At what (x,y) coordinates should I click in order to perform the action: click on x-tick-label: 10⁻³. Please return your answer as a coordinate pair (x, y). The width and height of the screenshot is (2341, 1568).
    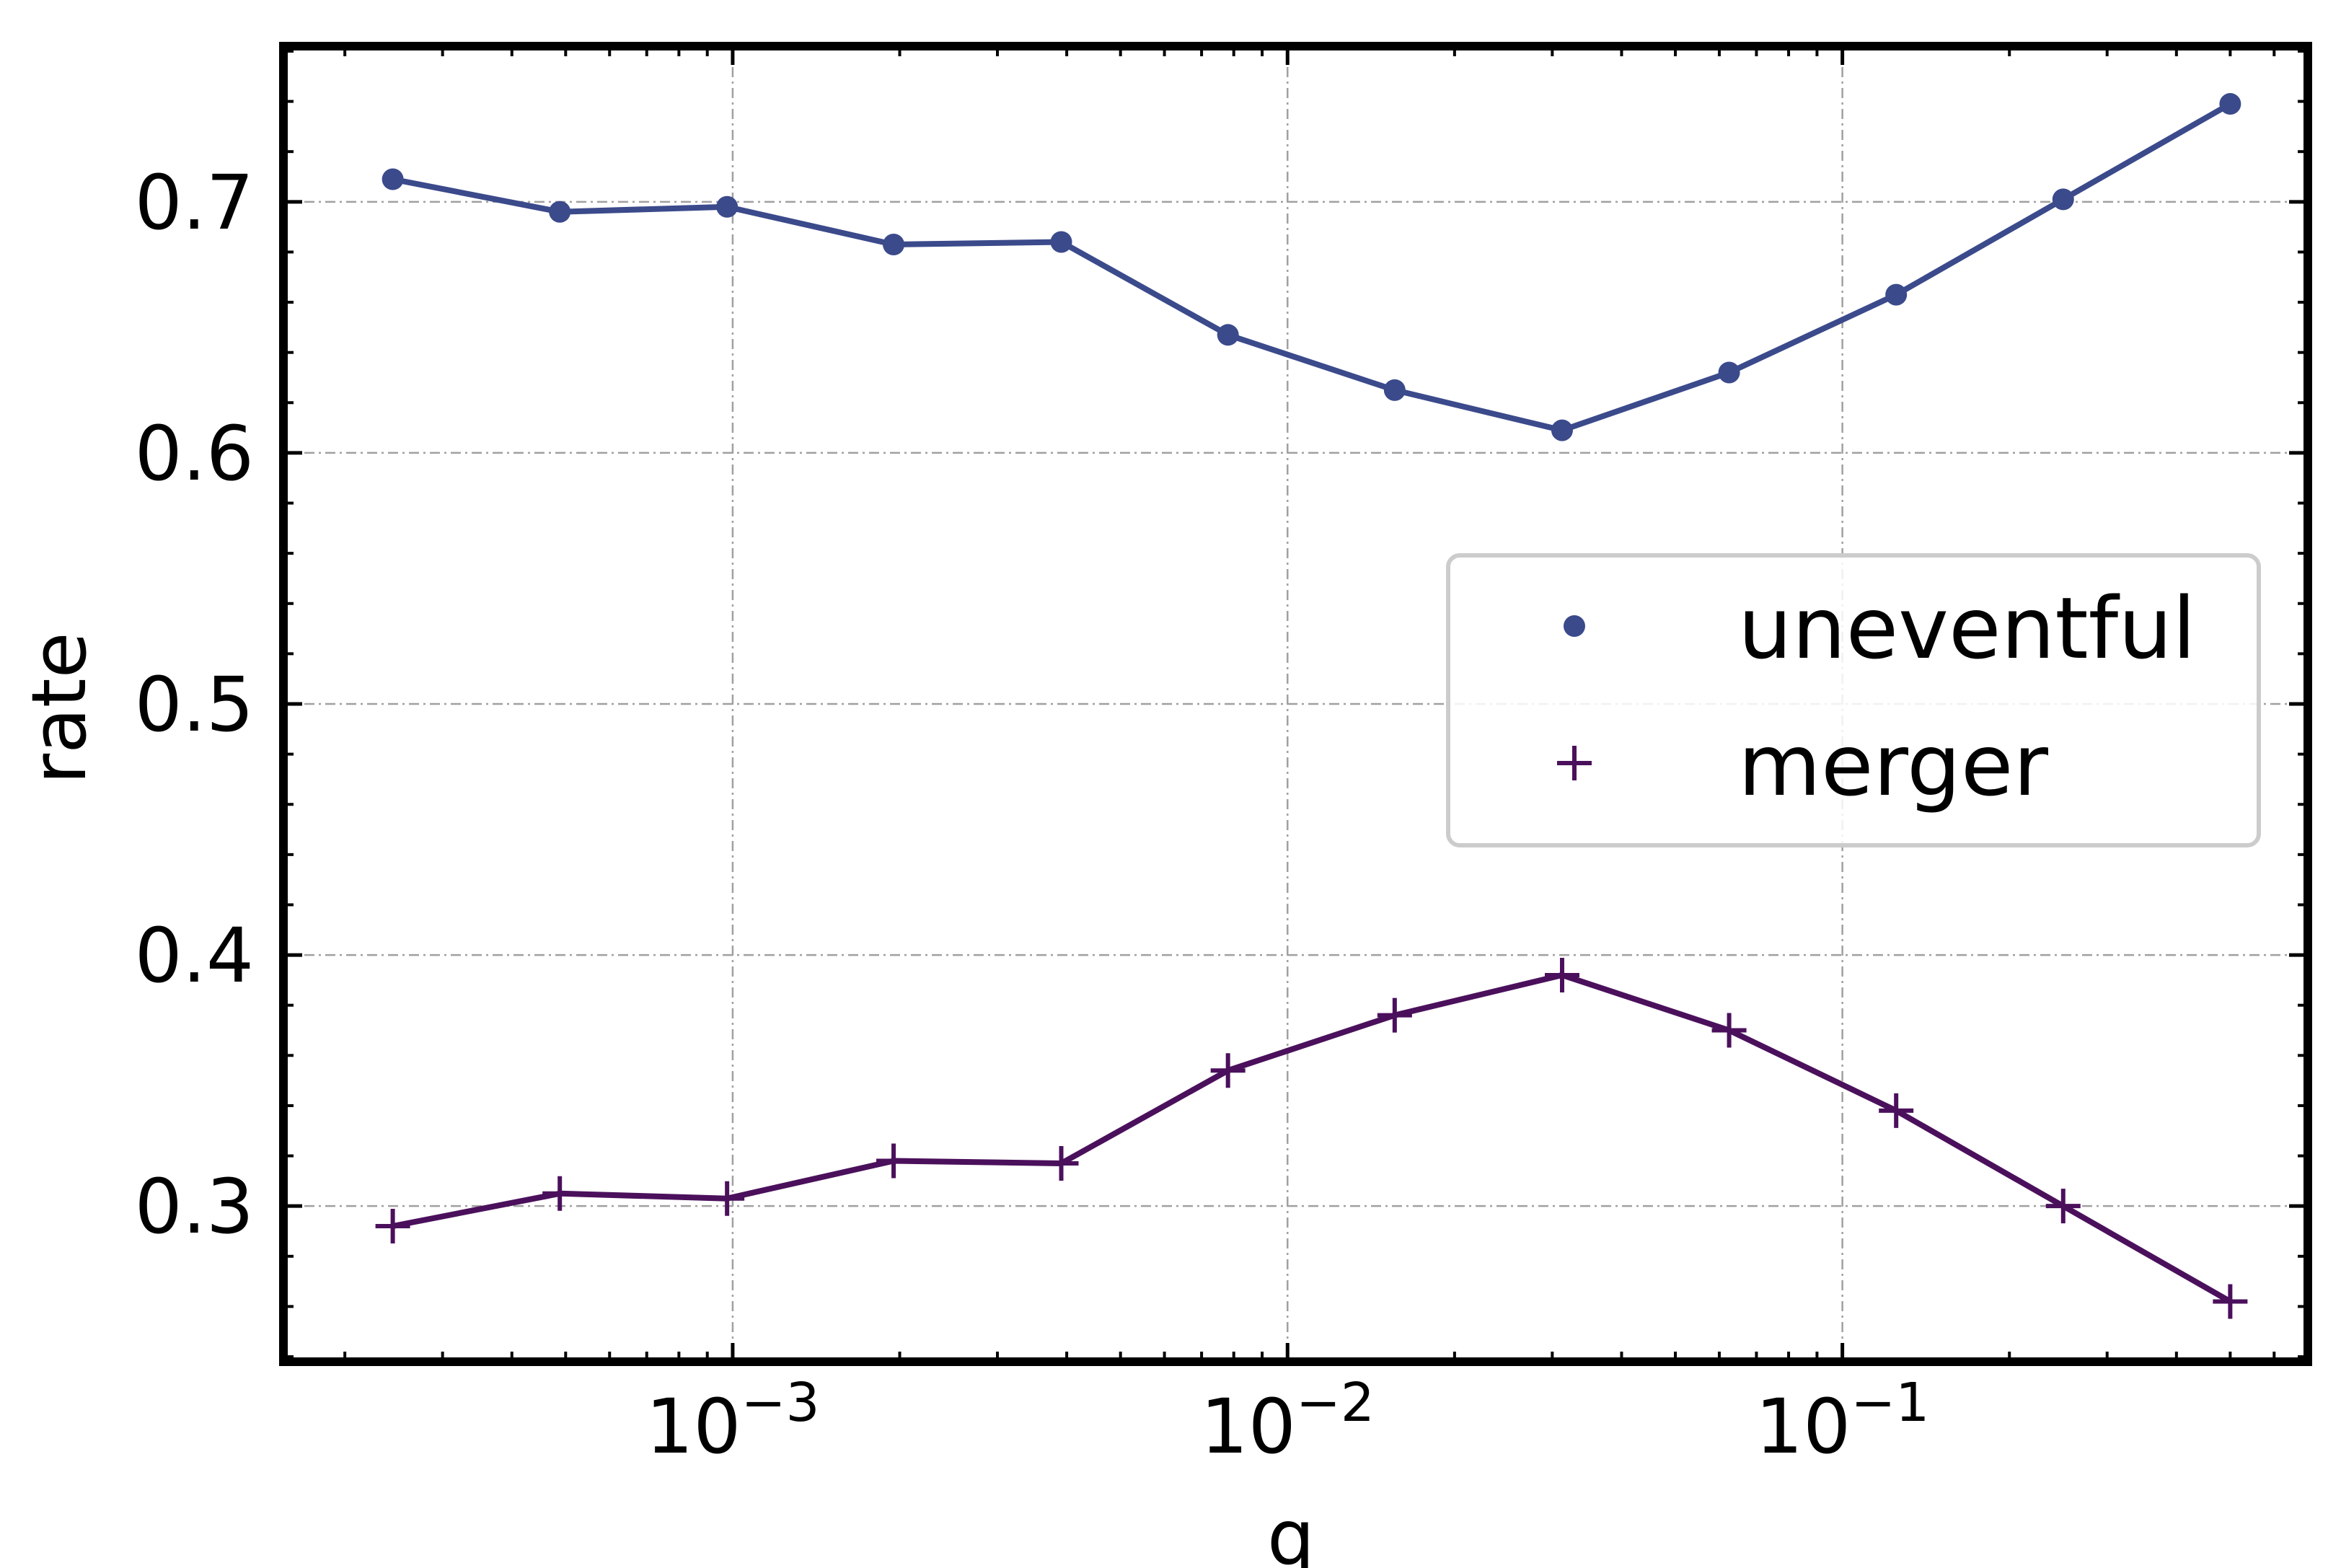
    Looking at the image, I should click on (732, 1422).